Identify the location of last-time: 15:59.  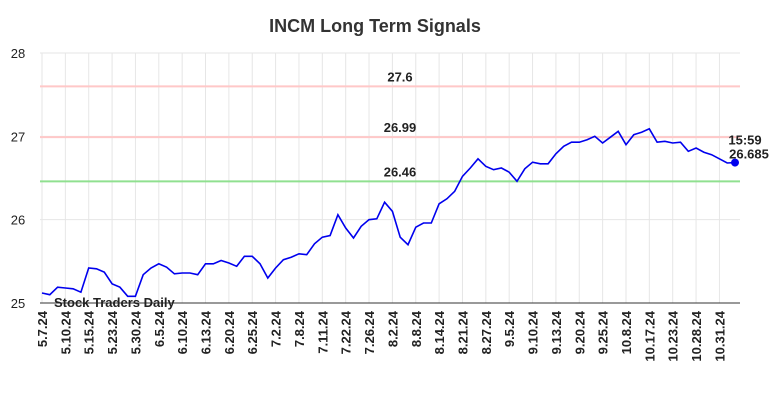
(744, 140).